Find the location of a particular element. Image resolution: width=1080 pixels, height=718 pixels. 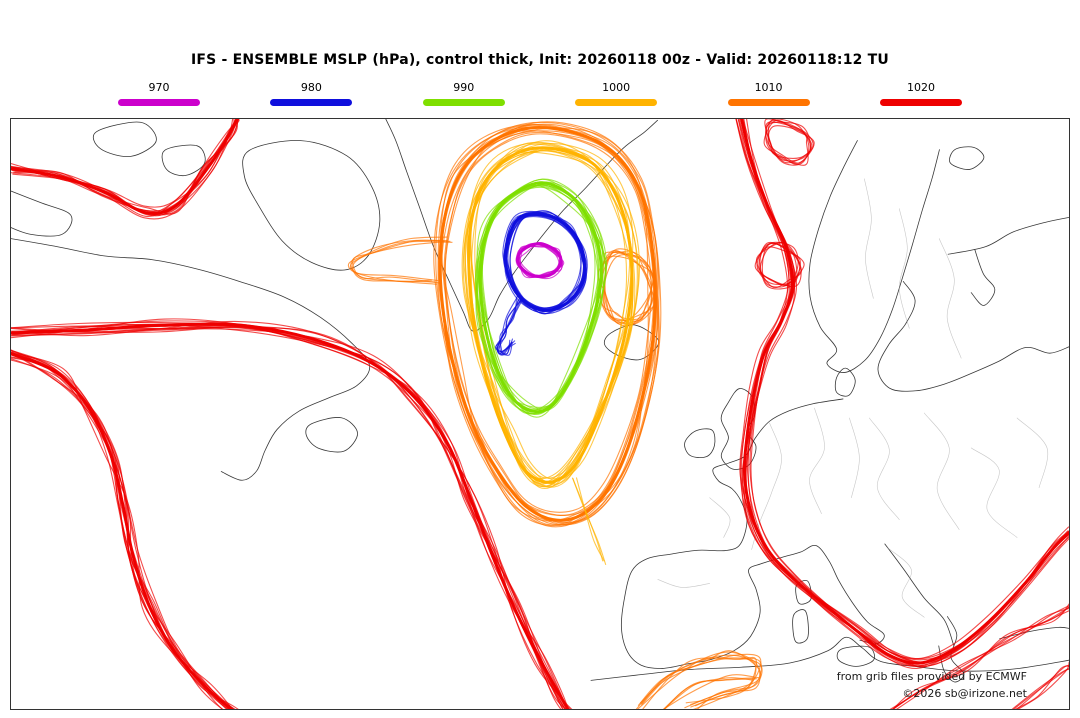

legend-item: 990 is located at coordinates (464, 93).